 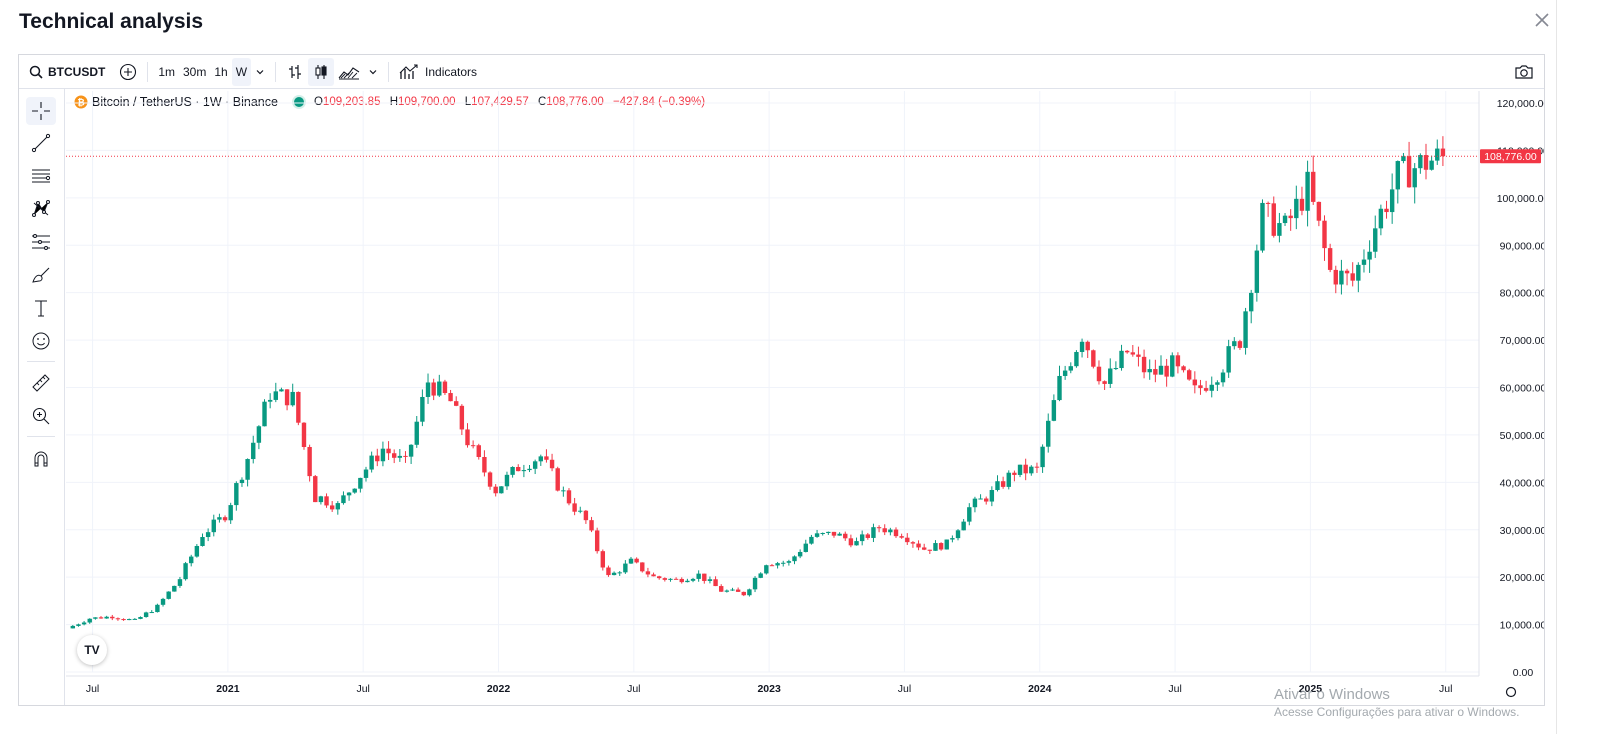 I want to click on interval-1h: 1h, so click(x=221, y=71).